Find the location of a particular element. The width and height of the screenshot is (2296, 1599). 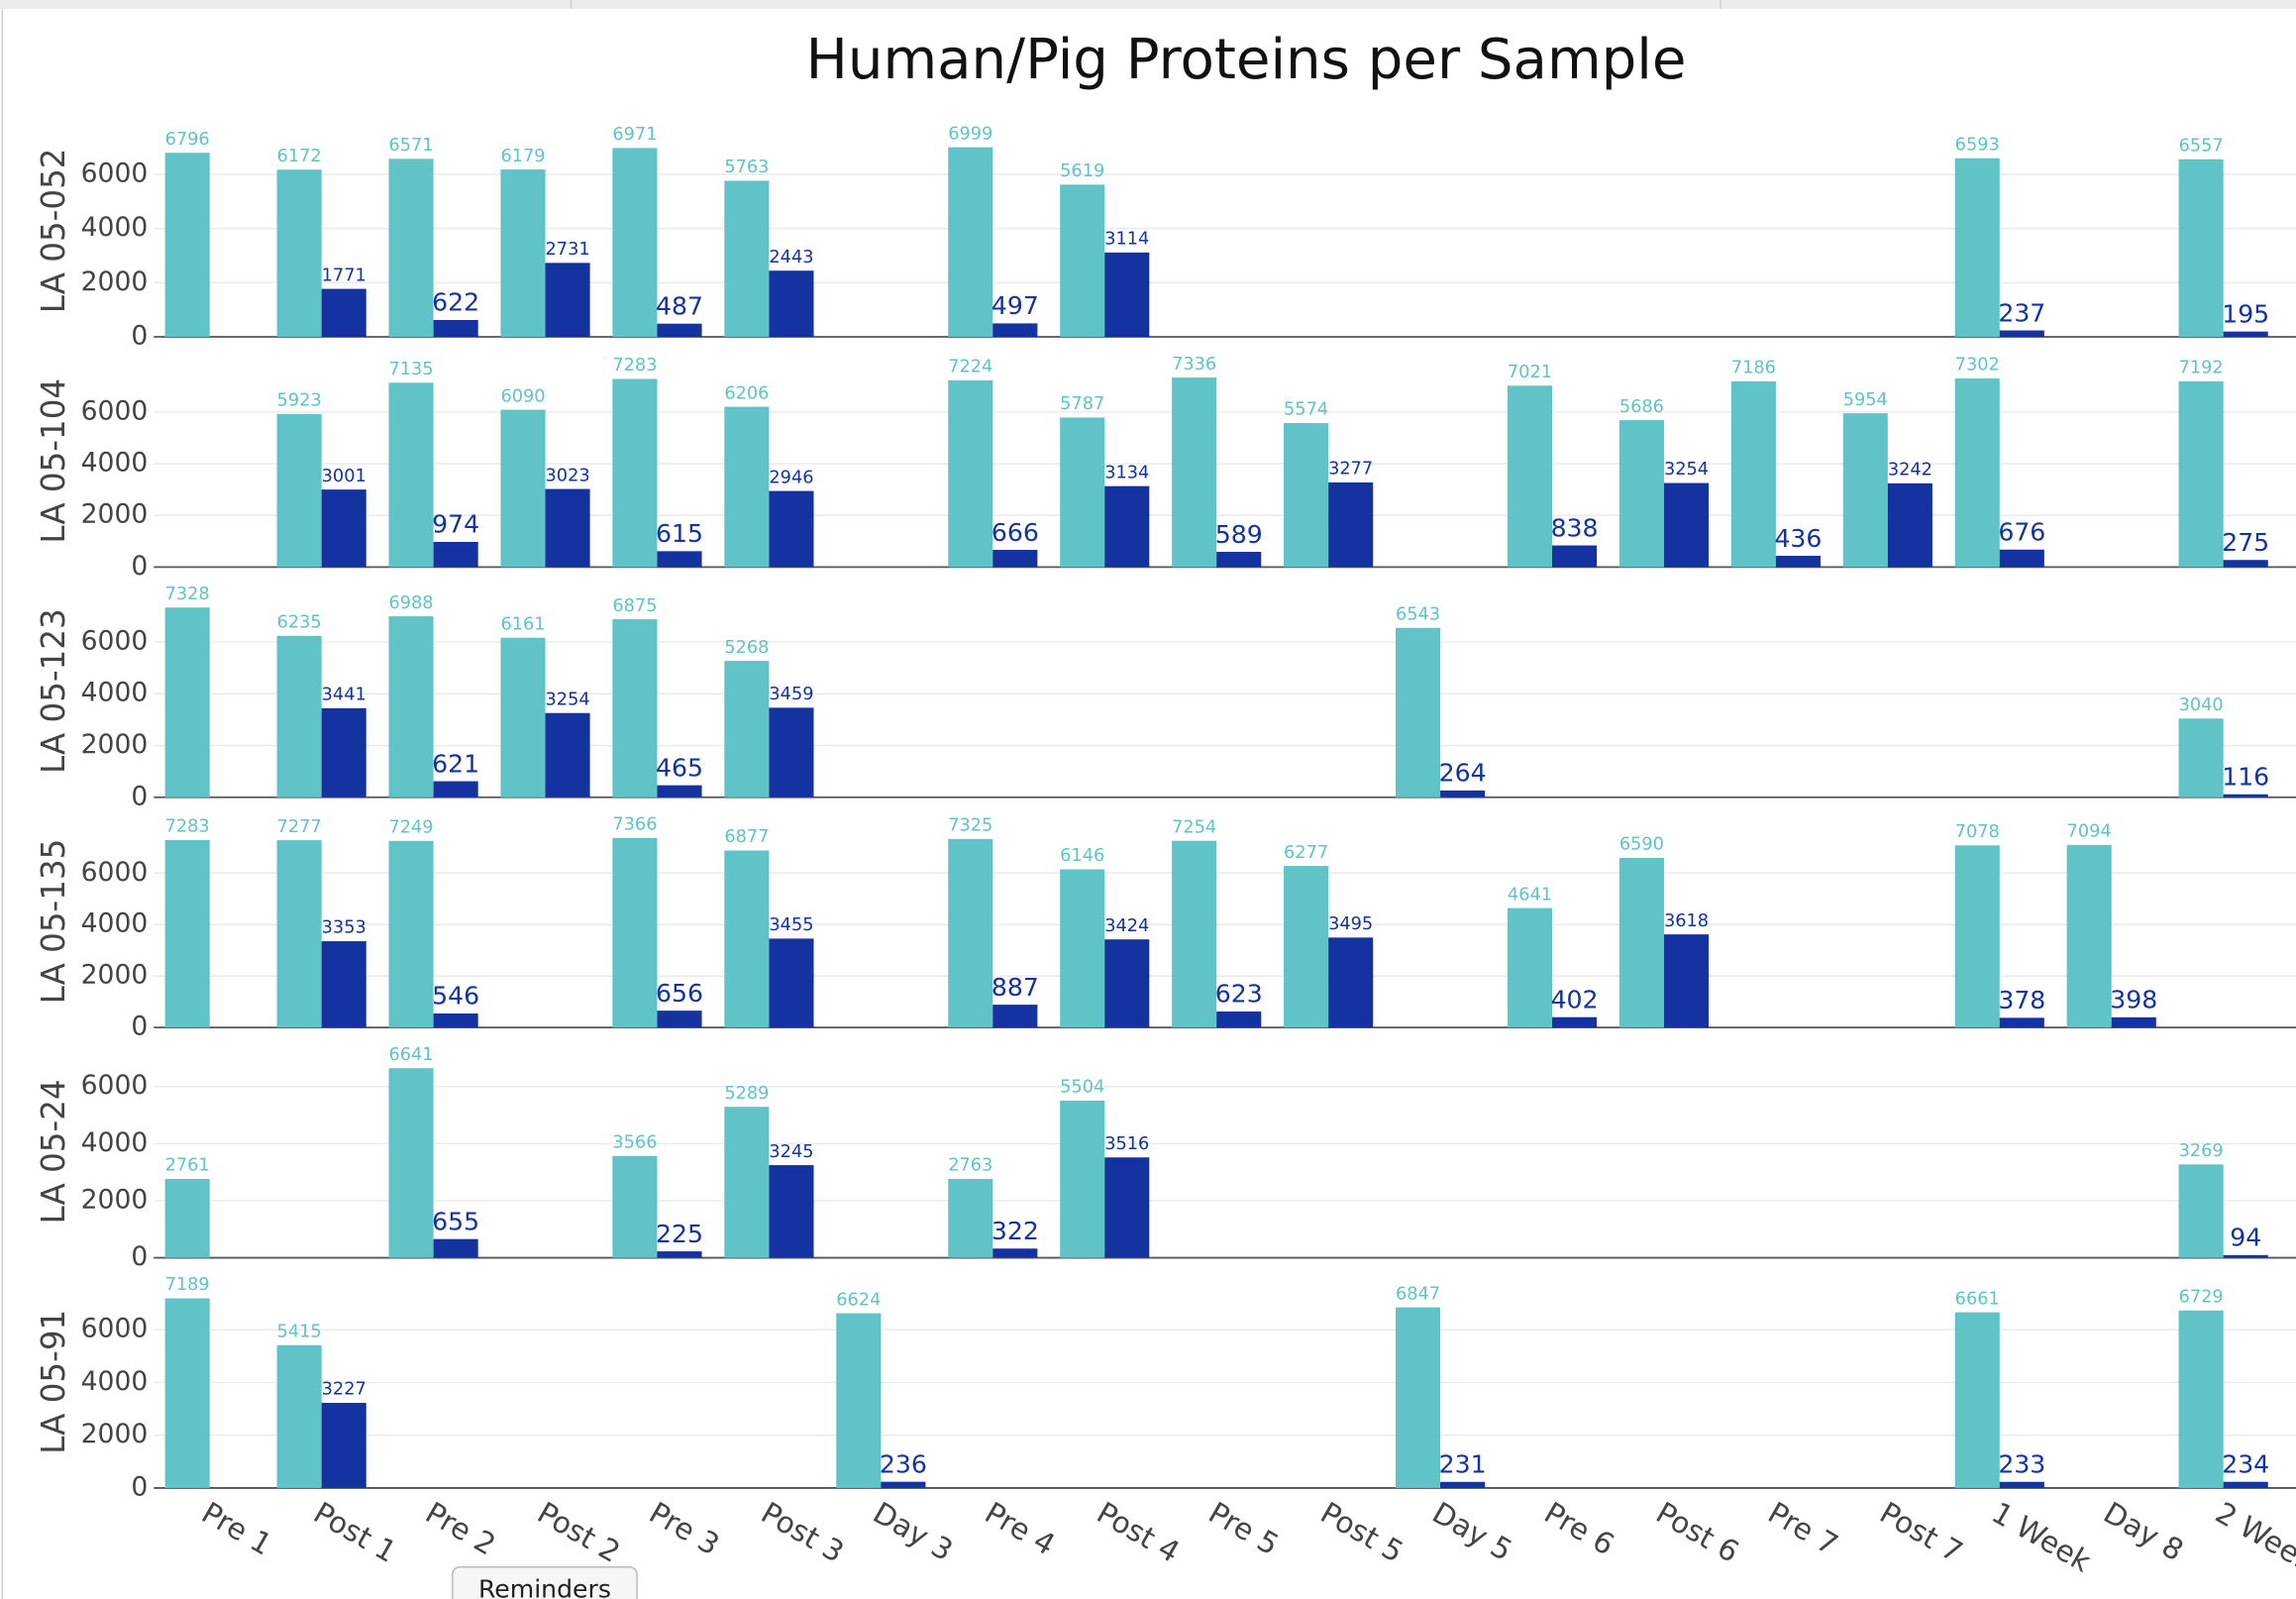

data-label: 7302 is located at coordinates (1977, 365).